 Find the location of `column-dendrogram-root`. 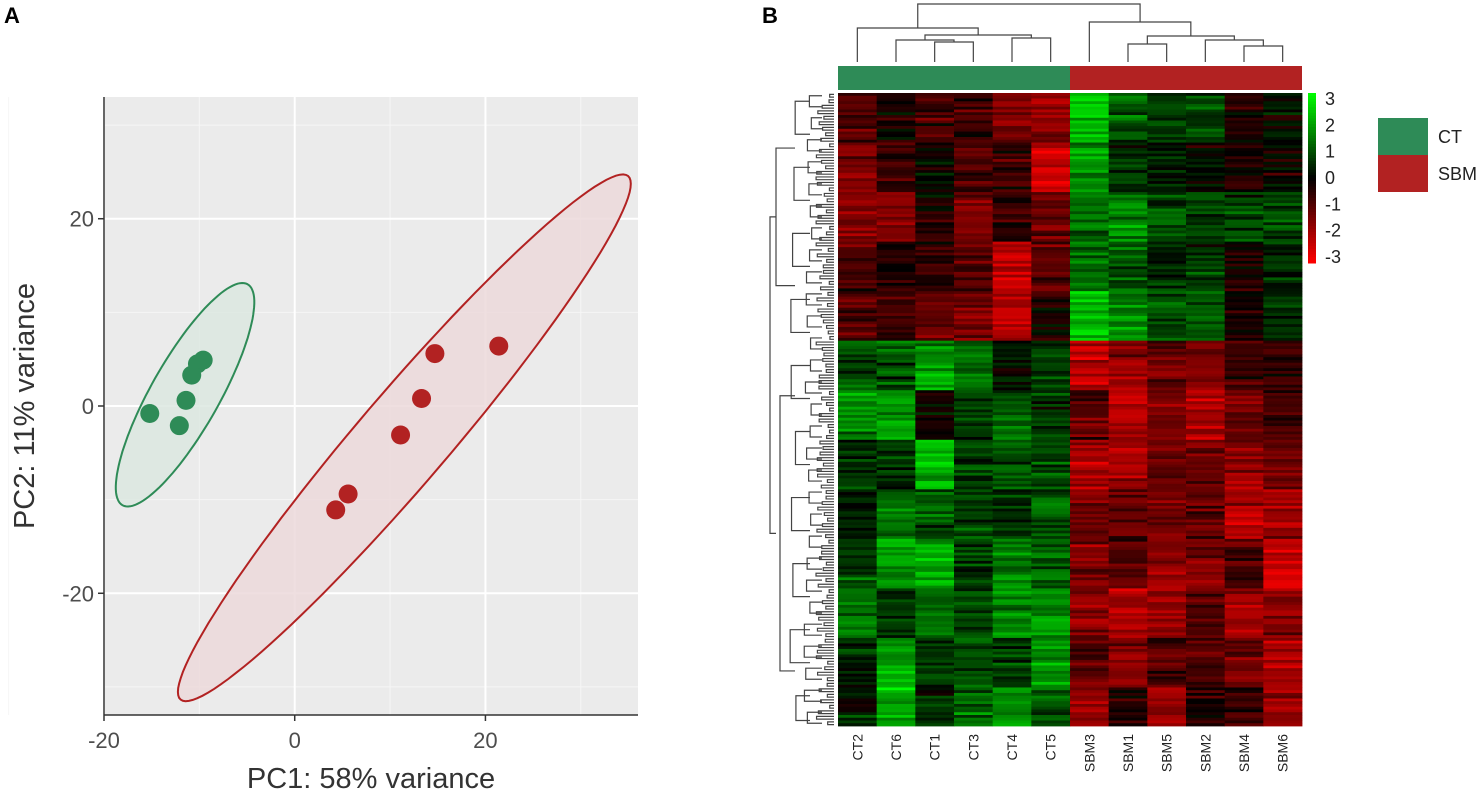

column-dendrogram-root is located at coordinates (1029, 15).